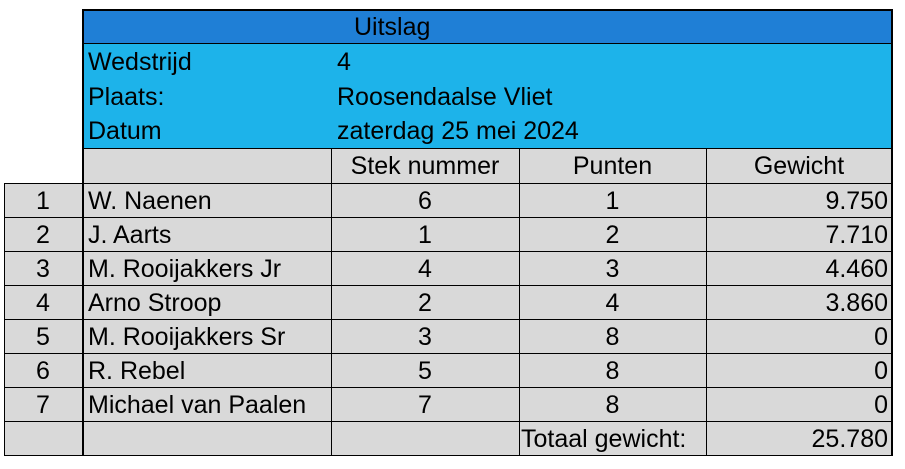 This screenshot has width=905, height=469. What do you see at coordinates (43, 371) in the screenshot?
I see `rank-cell: 6` at bounding box center [43, 371].